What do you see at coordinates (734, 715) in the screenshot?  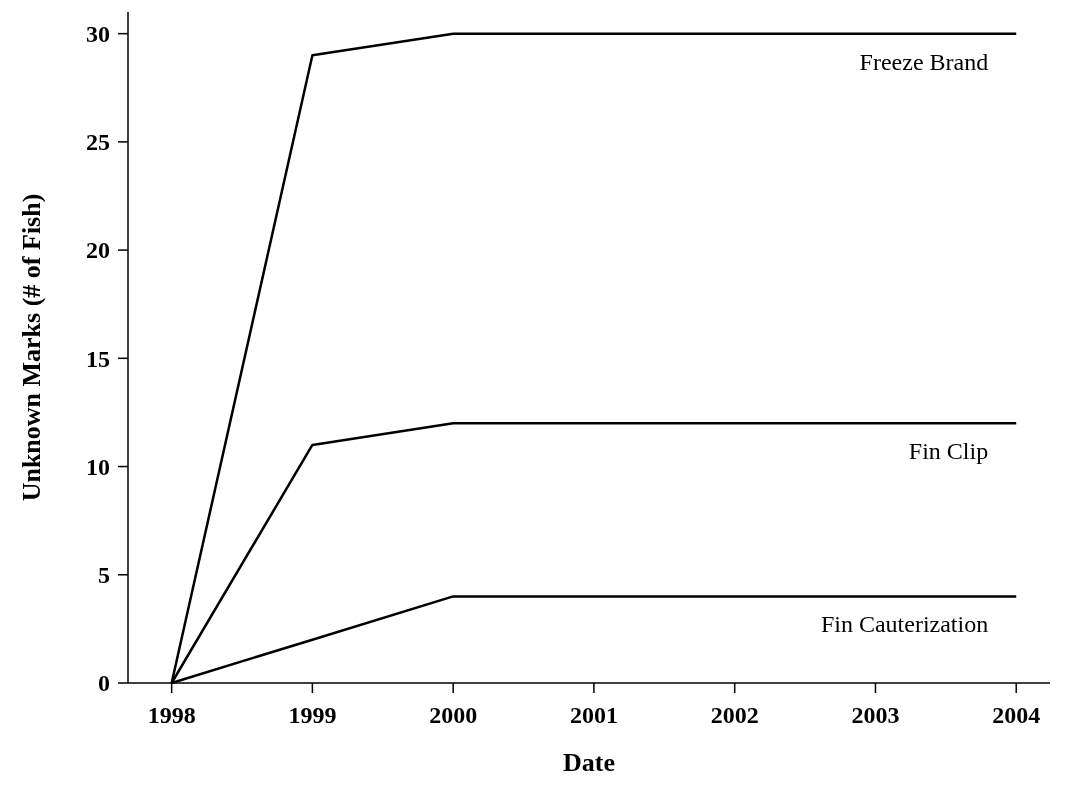 I see `x-tick-label: 2002` at bounding box center [734, 715].